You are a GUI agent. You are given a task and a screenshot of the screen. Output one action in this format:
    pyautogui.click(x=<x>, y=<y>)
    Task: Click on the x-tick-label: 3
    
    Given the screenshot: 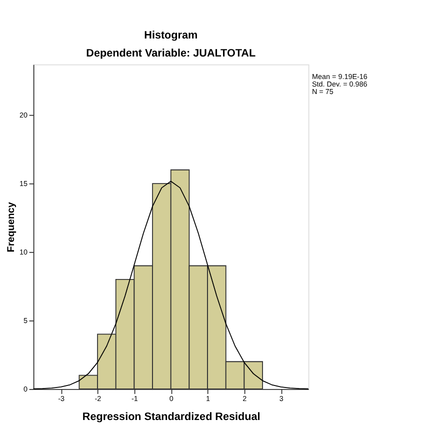 What is the action you would take?
    pyautogui.click(x=281, y=399)
    